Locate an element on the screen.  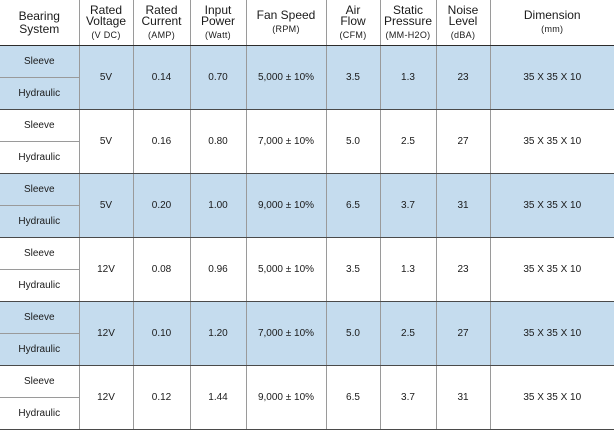
current-cell: 0.16 is located at coordinates (162, 141).